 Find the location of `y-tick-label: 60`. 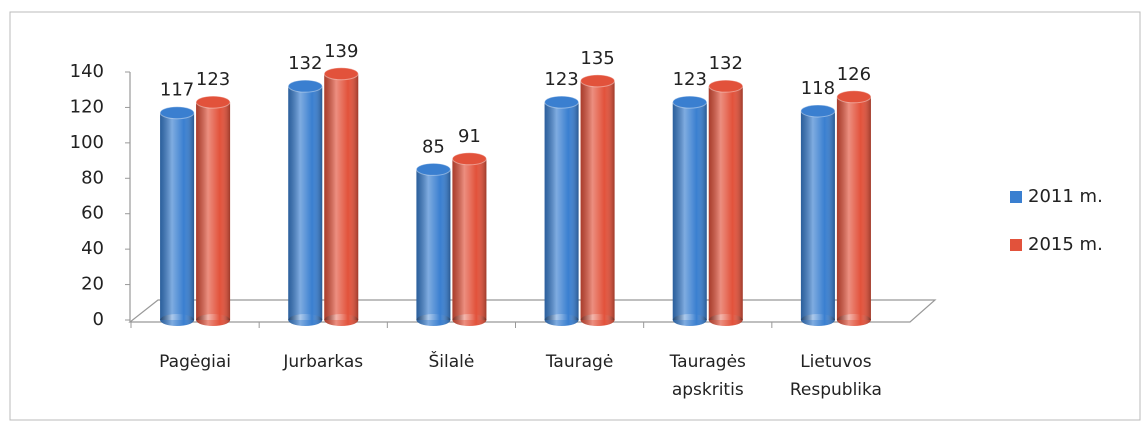

y-tick-label: 60 is located at coordinates (92, 213).